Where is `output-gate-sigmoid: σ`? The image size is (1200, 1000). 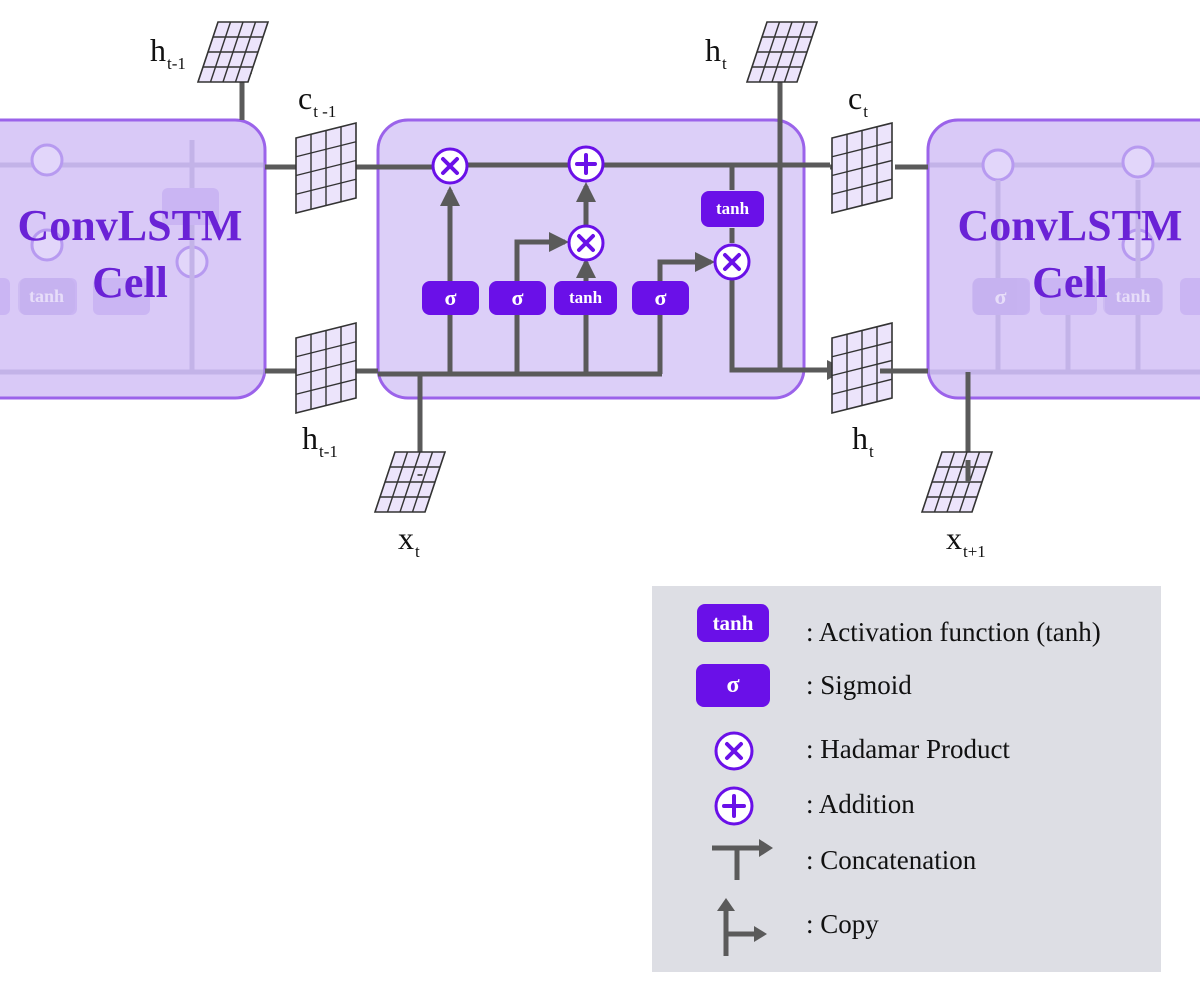 output-gate-sigmoid: σ is located at coordinates (660, 298).